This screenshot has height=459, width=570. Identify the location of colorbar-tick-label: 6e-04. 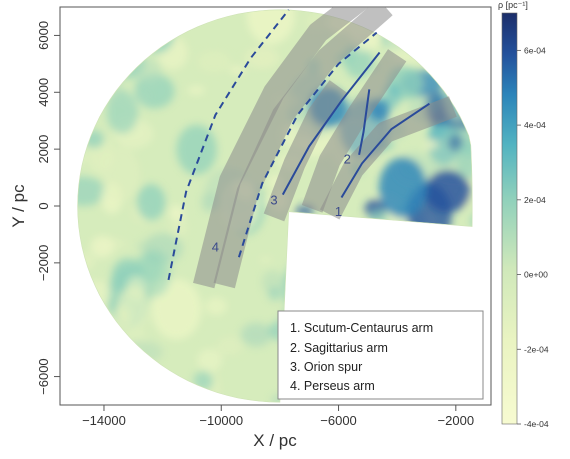
(535, 50).